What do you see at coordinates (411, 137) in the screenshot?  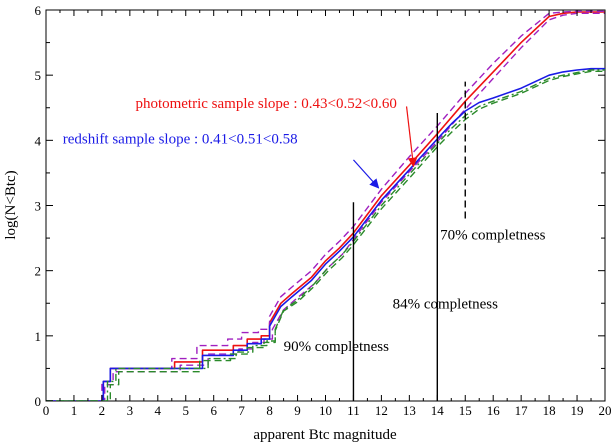 I see `arrow-red` at bounding box center [411, 137].